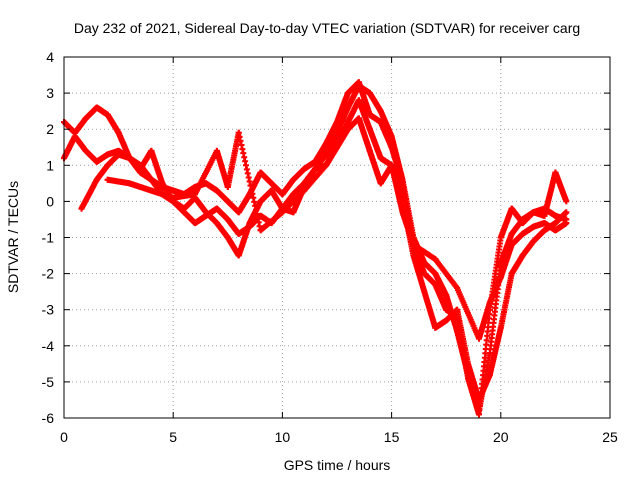 The height and width of the screenshot is (480, 640). Describe the element at coordinates (392, 437) in the screenshot. I see `x-tick-label: 15` at that location.